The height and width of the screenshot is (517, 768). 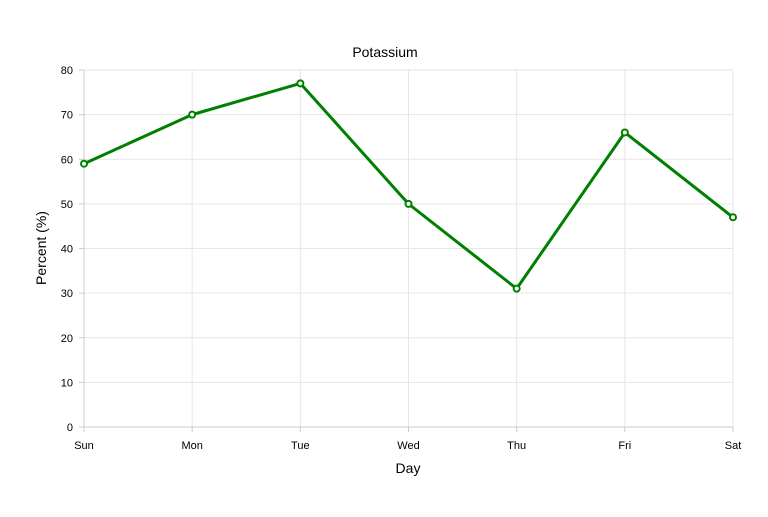 I want to click on chart-title: Potassium, so click(x=384, y=52).